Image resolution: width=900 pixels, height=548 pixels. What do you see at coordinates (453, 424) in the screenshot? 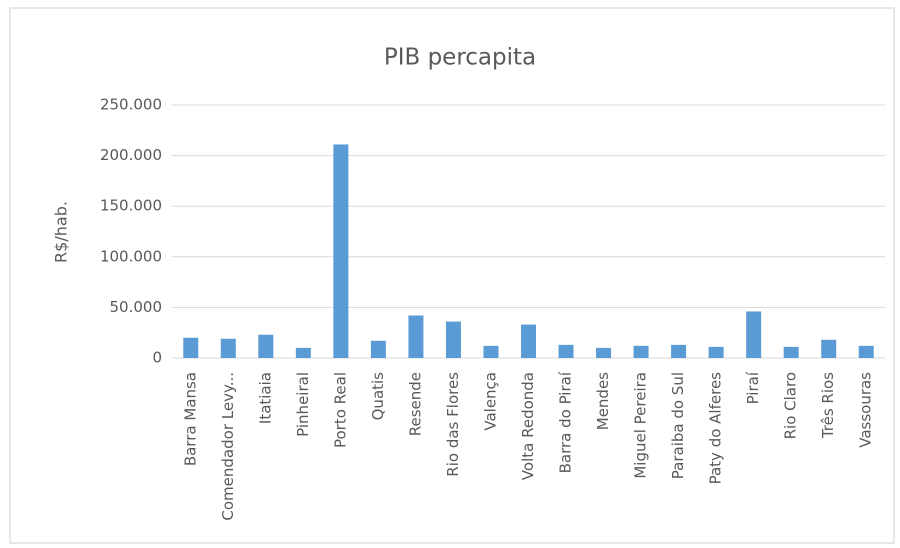
I see `x-tick-label: Rio das Flores` at bounding box center [453, 424].